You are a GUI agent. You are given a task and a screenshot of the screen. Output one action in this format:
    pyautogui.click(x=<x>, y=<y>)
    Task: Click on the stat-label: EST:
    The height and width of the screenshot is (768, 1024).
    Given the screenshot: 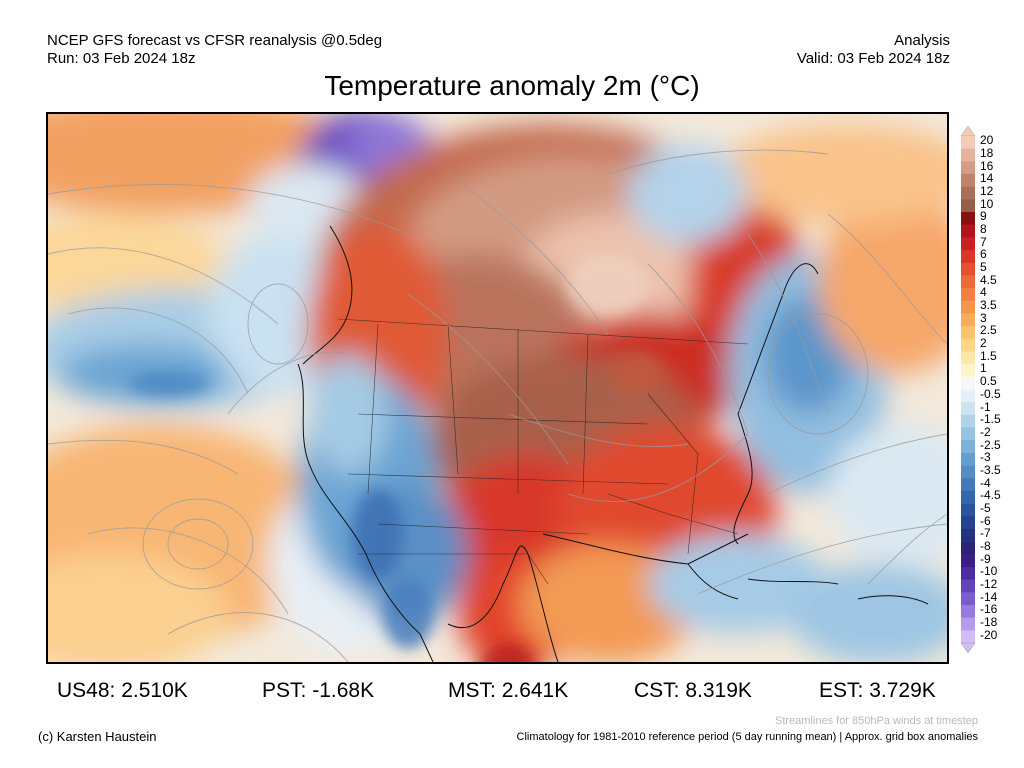 What is the action you would take?
    pyautogui.click(x=841, y=690)
    